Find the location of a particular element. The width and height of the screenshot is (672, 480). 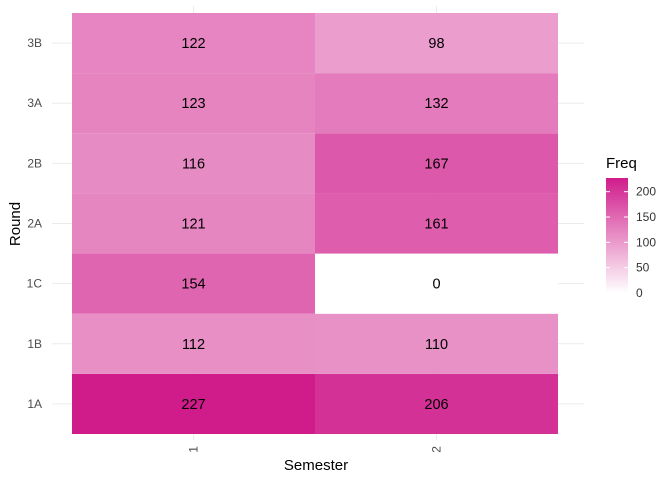

cell-value-label: 0 is located at coordinates (436, 285).